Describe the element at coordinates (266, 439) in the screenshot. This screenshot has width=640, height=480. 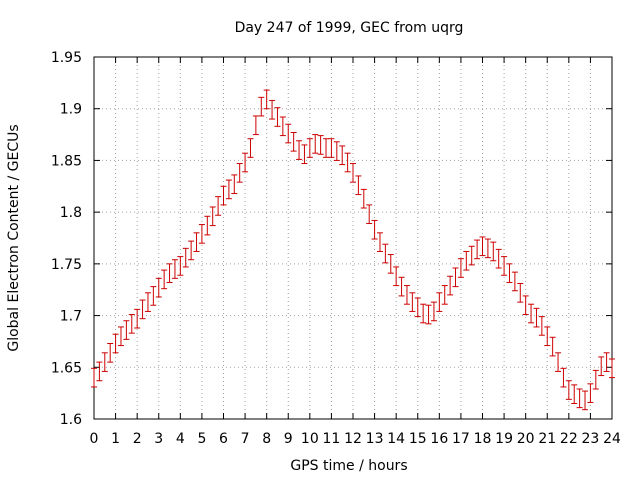
I see `x-tick-label: 8` at that location.